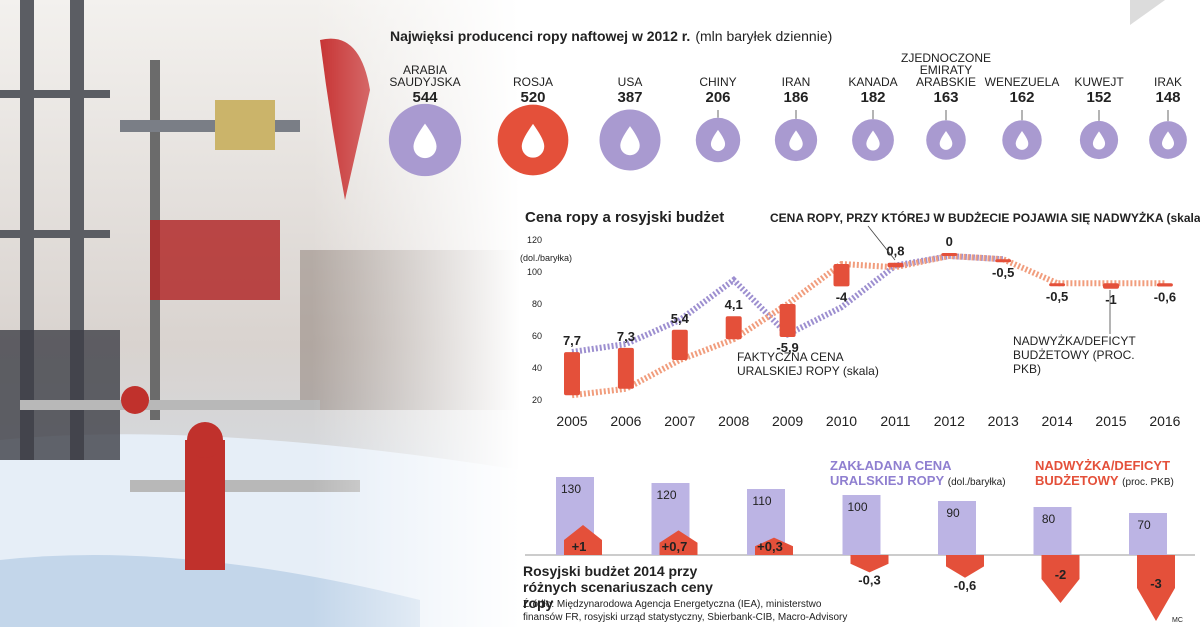 This screenshot has width=1200, height=627. Describe the element at coordinates (881, 243) in the screenshot. I see `leader-line` at that location.